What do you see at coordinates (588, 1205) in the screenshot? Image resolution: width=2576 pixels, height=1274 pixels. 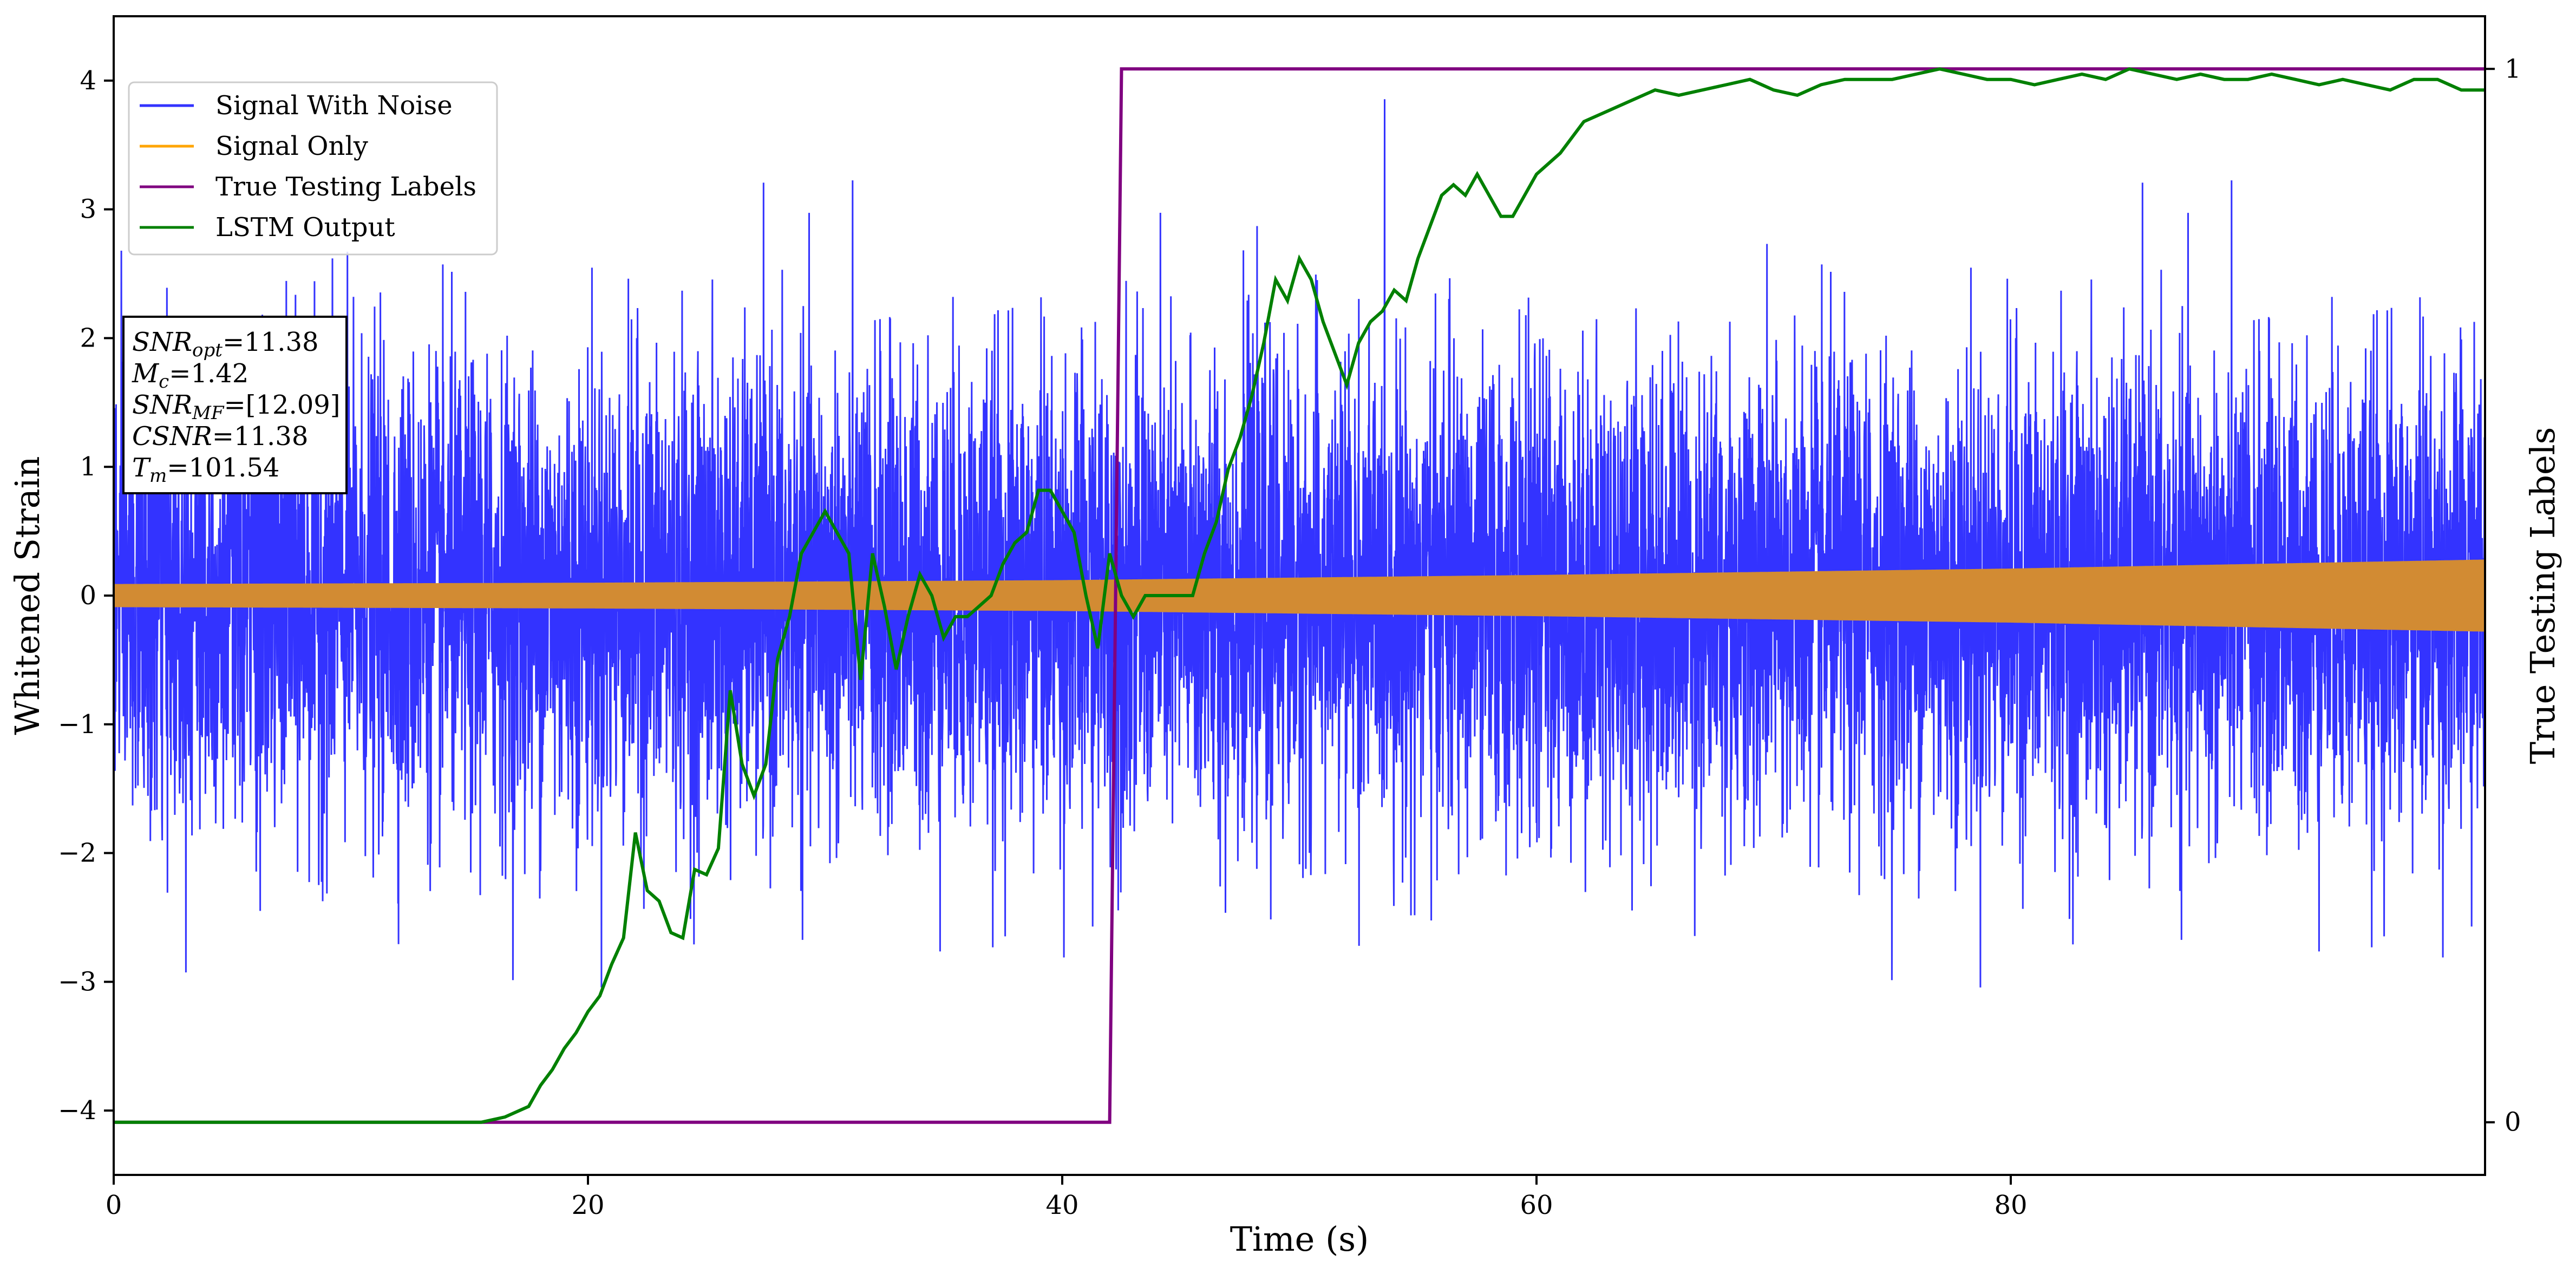 I see `x-tick-label: 20` at bounding box center [588, 1205].